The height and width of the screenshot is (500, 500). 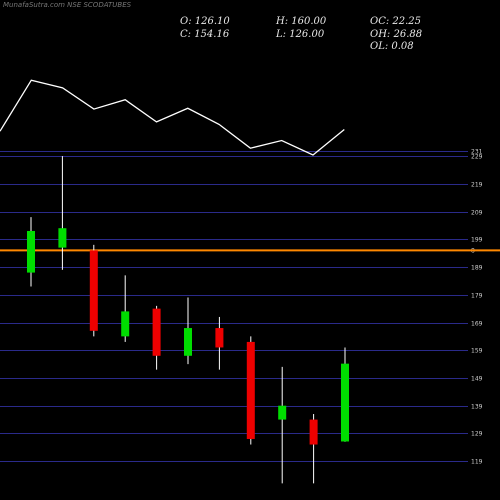 What do you see at coordinates (205, 21) in the screenshot?
I see `open-value: O: 126.10` at bounding box center [205, 21].